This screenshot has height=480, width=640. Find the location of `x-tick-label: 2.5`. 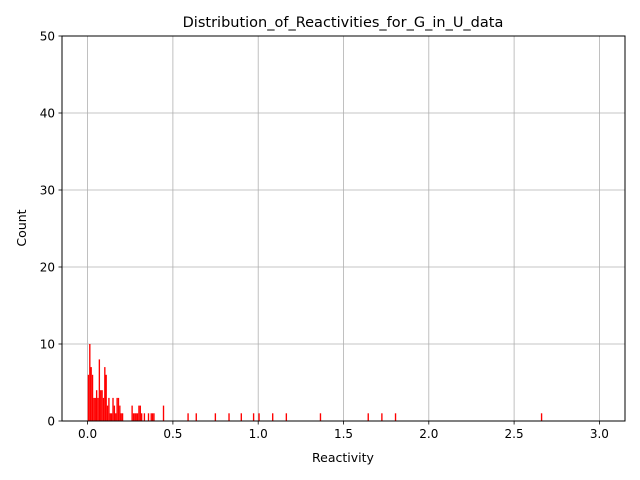

x-tick-label: 2.5 is located at coordinates (514, 434).